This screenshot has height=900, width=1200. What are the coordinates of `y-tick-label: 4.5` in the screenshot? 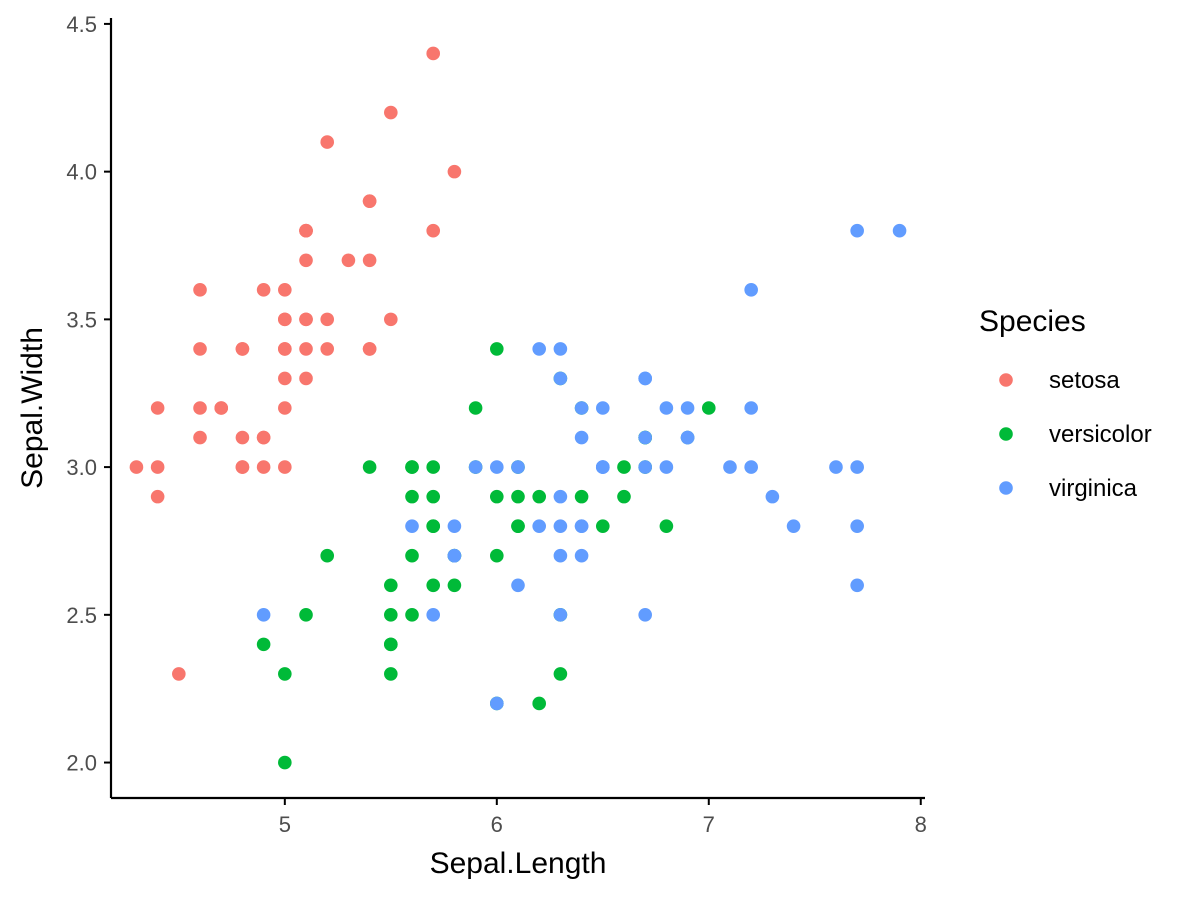 It's located at (81, 24).